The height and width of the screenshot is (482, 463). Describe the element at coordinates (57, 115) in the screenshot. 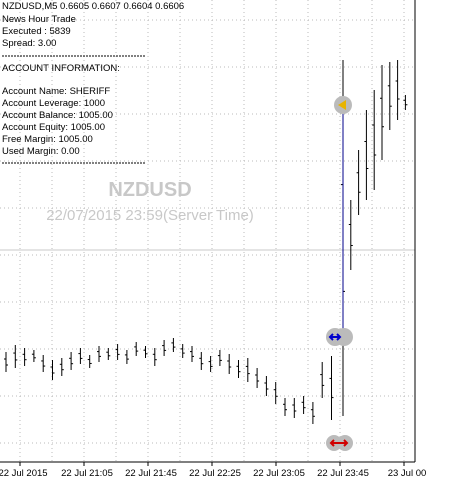

I see `account-row: Account Balance: 1005.00` at that location.